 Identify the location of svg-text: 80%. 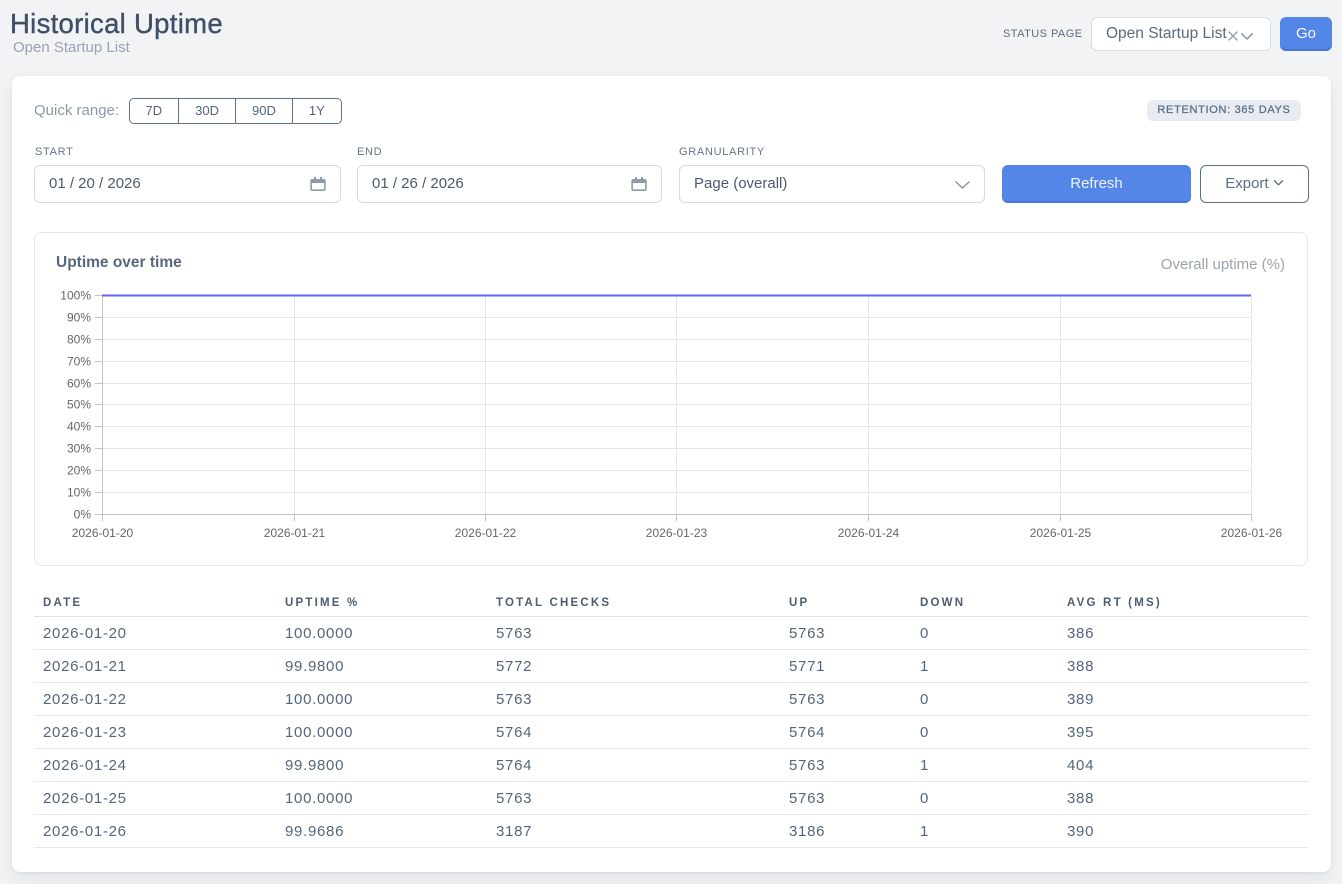
(79, 340).